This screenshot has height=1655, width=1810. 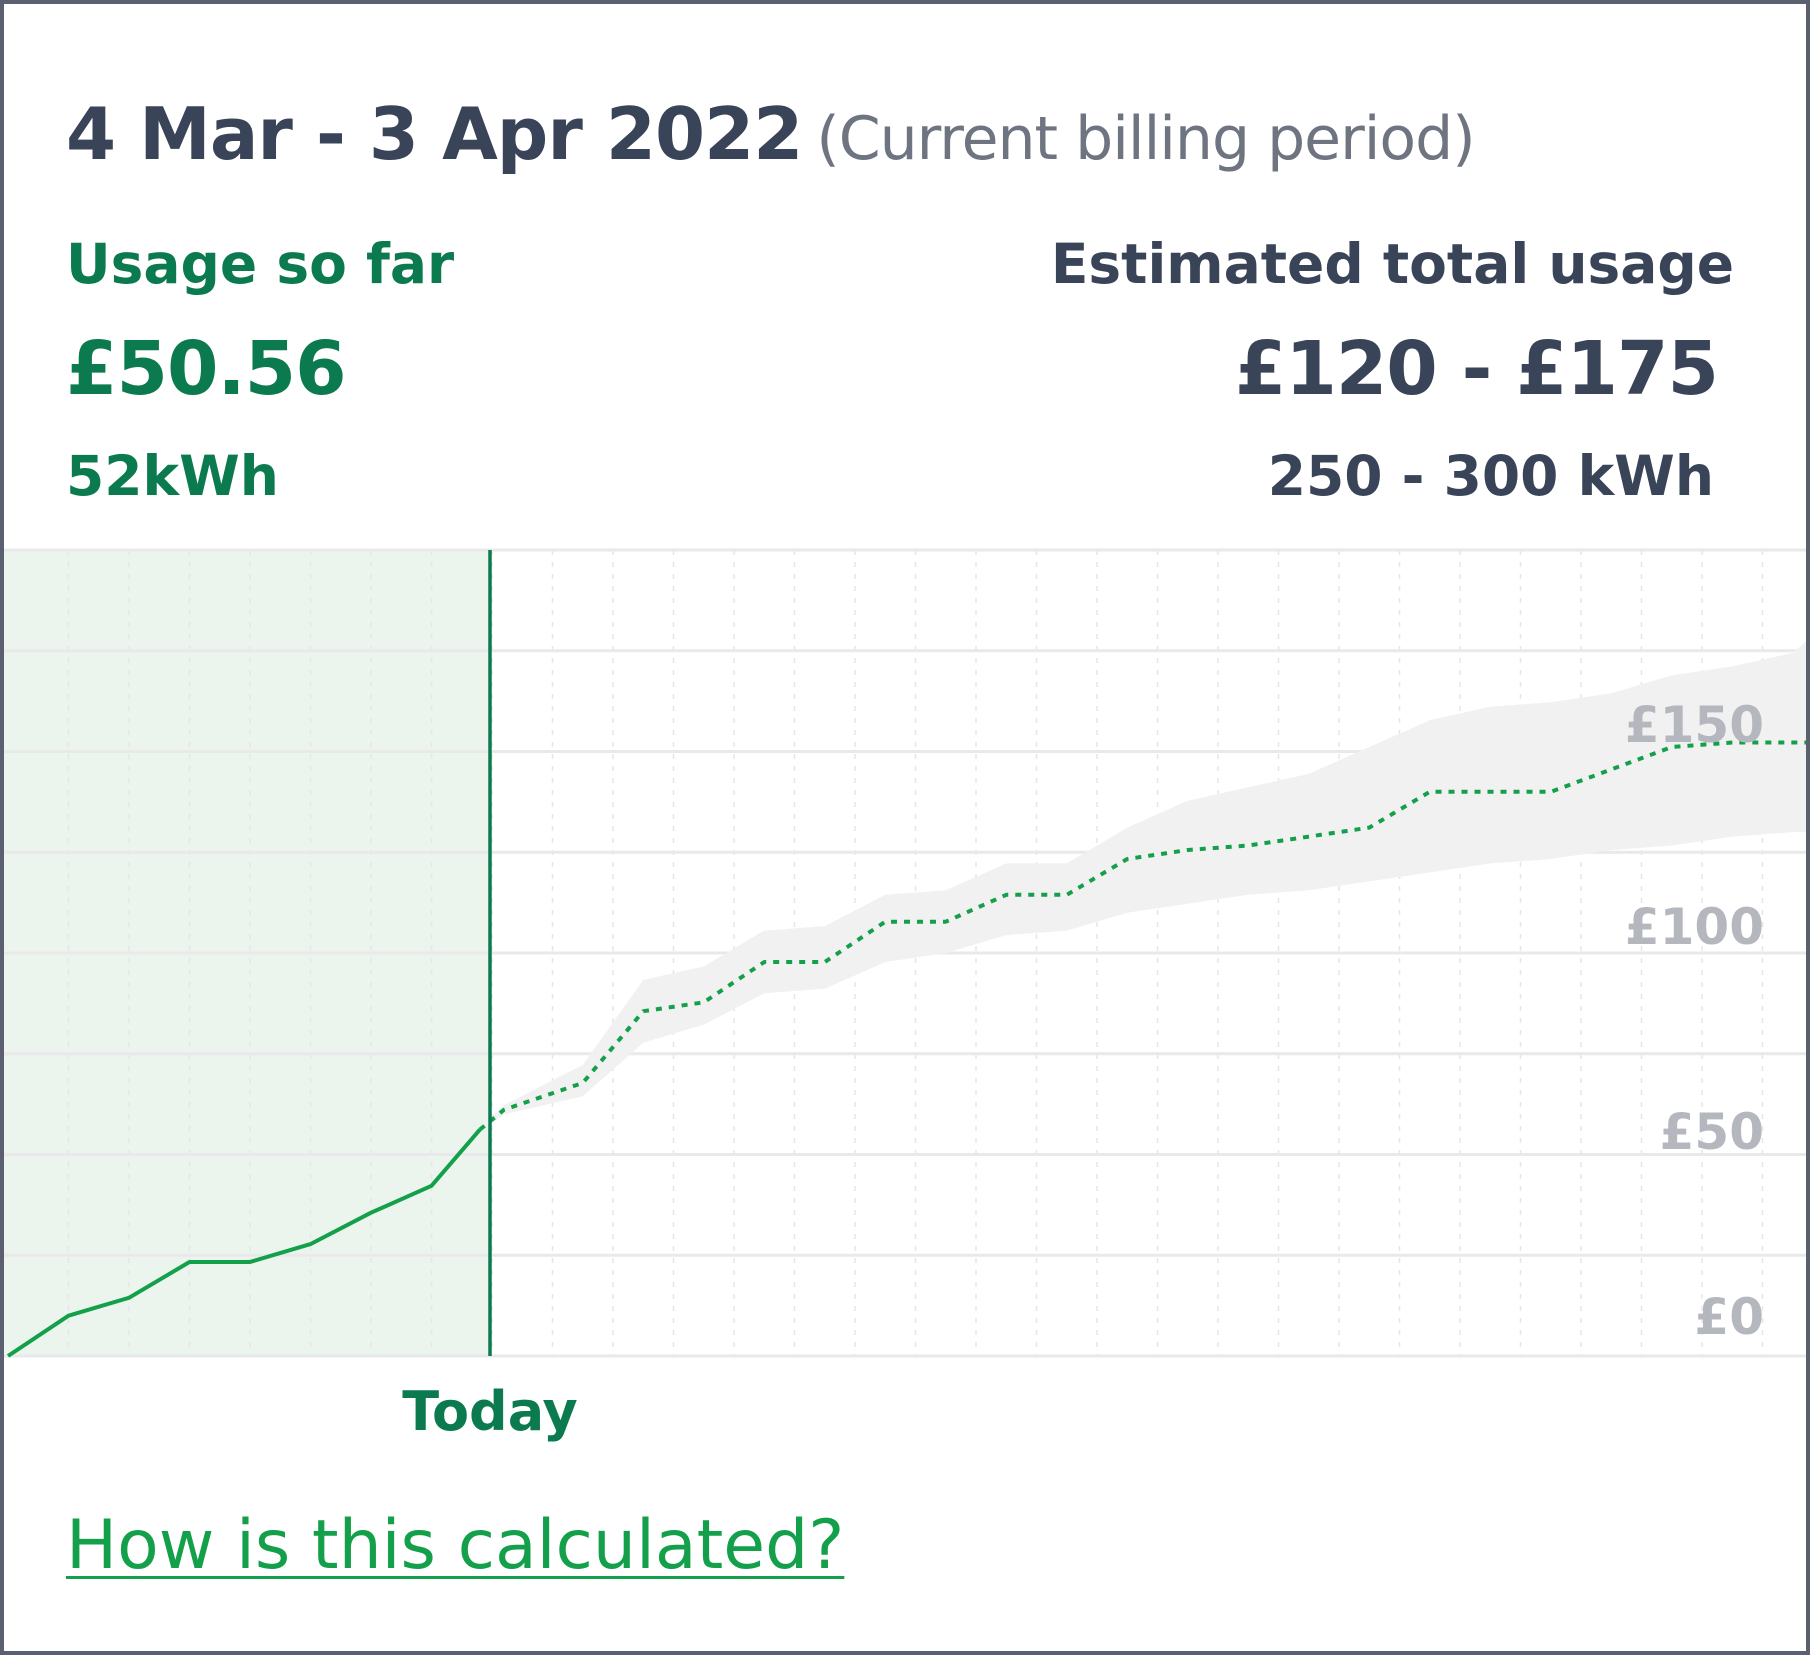 I want to click on y-axis-tick-label: £50, so click(x=1712, y=1132).